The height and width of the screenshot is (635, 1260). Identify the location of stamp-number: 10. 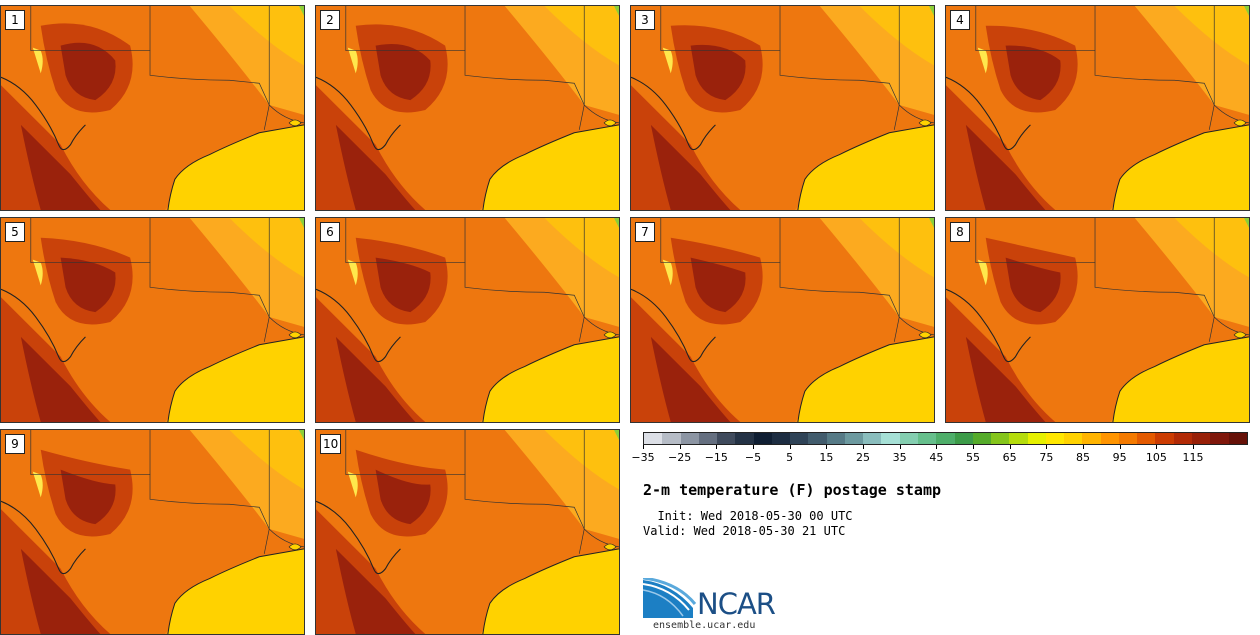
(331, 444).